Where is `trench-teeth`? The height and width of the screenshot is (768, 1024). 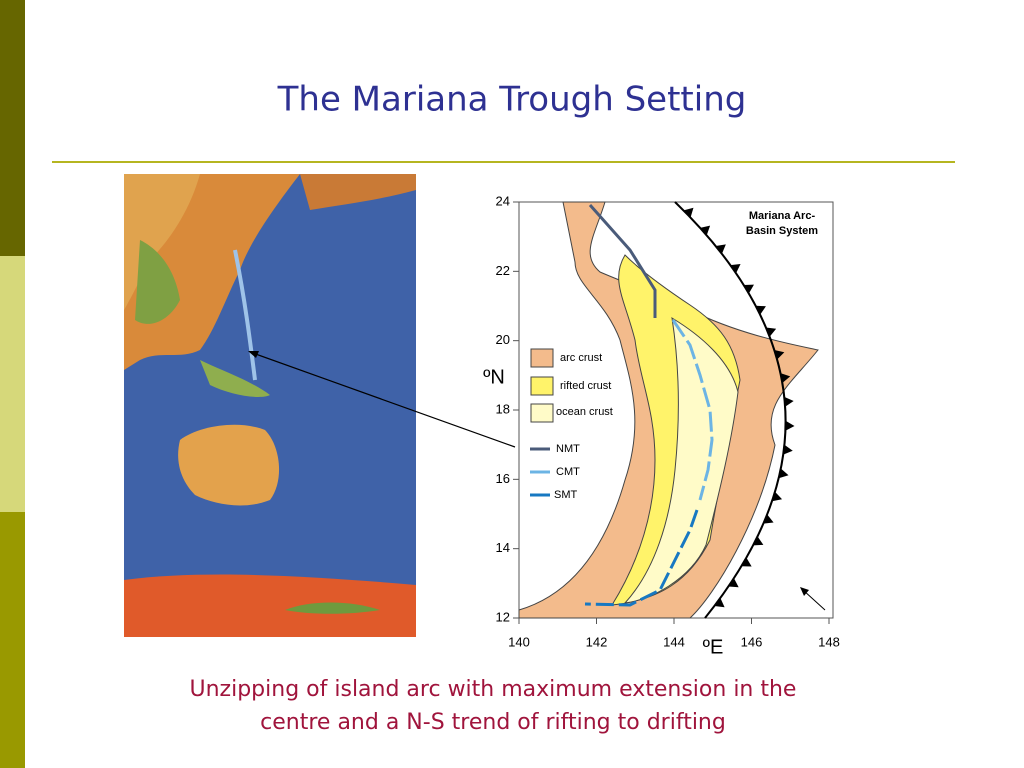 trench-teeth is located at coordinates (739, 407).